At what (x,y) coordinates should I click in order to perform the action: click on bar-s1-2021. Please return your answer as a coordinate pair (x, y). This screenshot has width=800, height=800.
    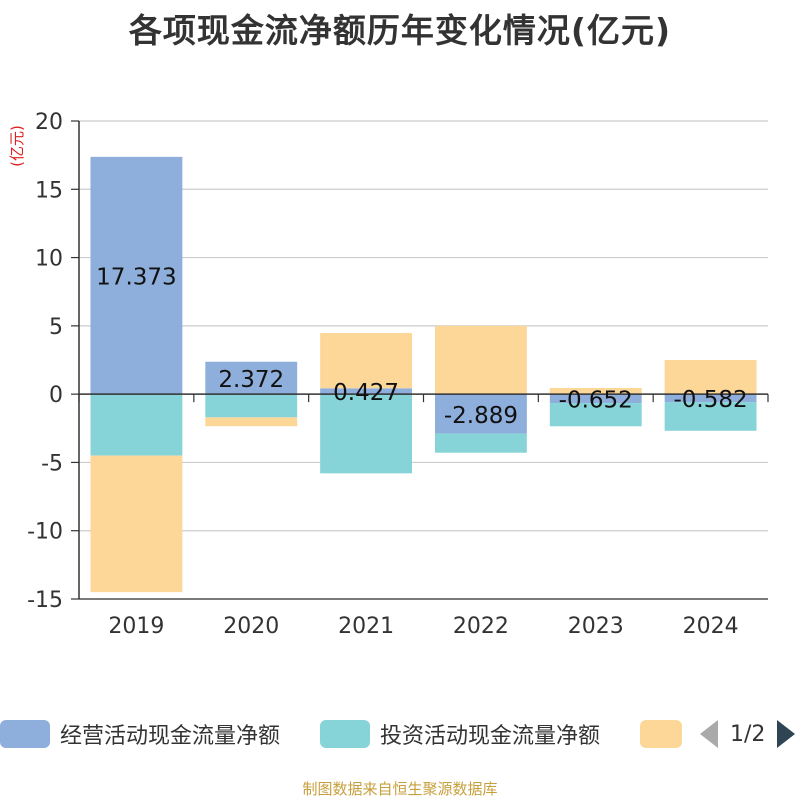
    Looking at the image, I should click on (366, 434).